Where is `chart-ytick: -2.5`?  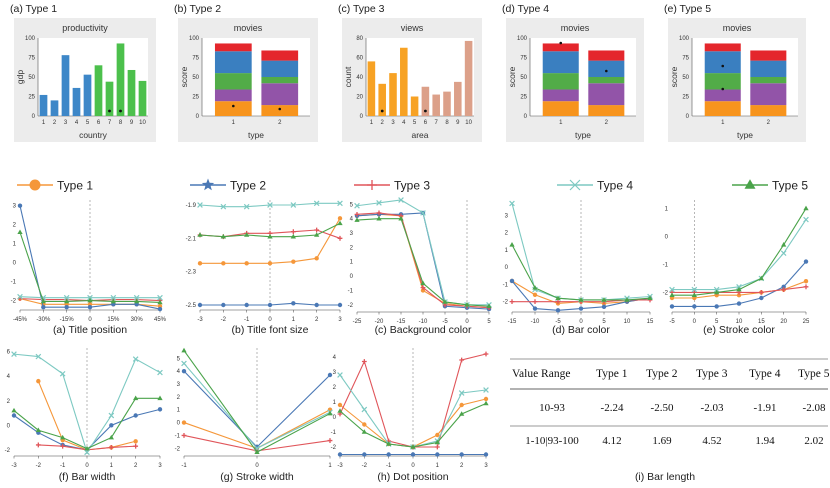 chart-ytick: -2.5 is located at coordinates (191, 306).